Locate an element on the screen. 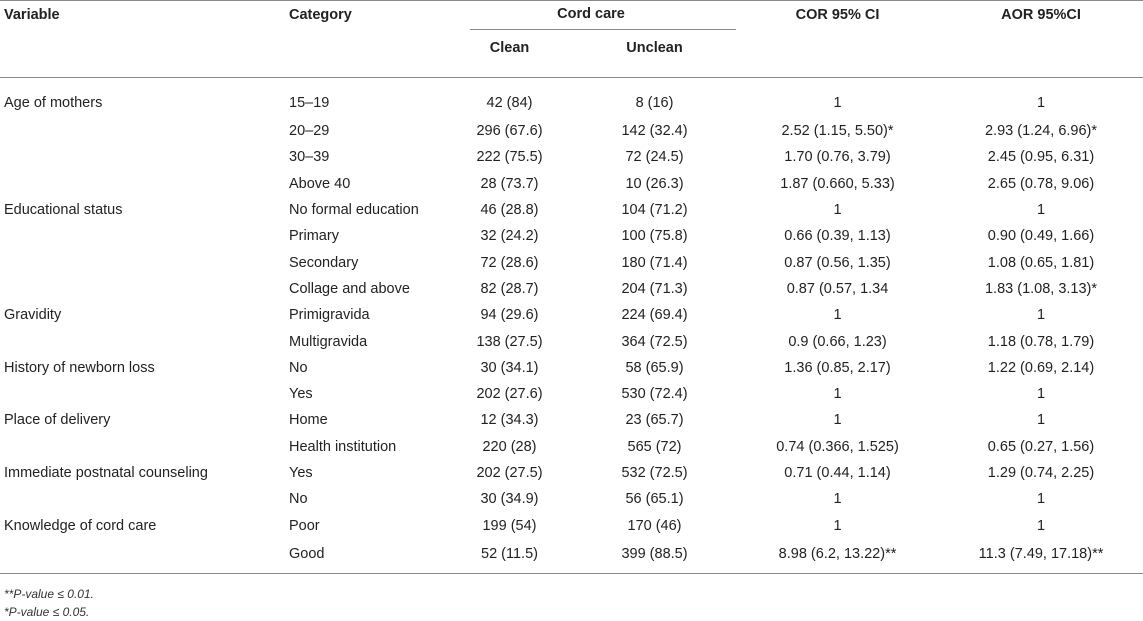 The width and height of the screenshot is (1143, 621). unclean-cell: 530 (72.4) is located at coordinates (654, 394).